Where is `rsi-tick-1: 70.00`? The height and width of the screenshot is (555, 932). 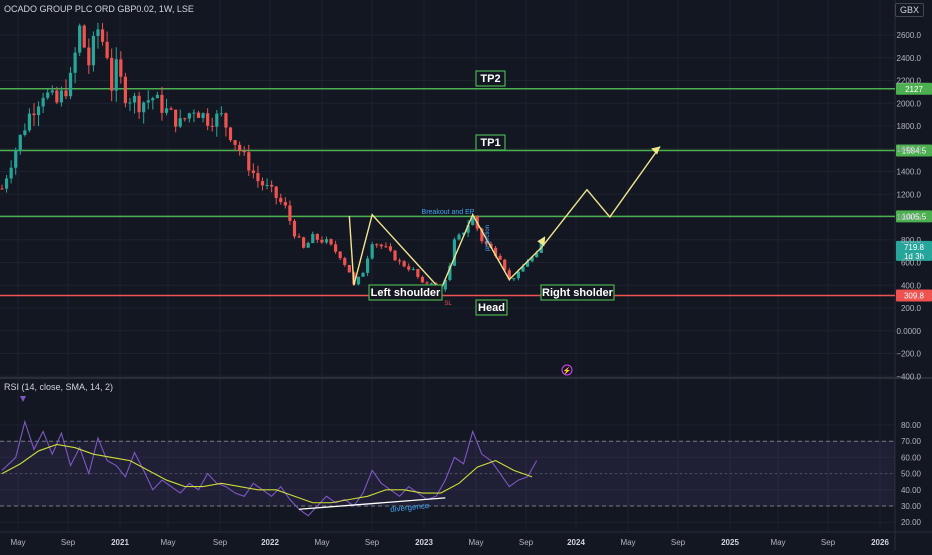
rsi-tick-1: 70.00 is located at coordinates (911, 441).